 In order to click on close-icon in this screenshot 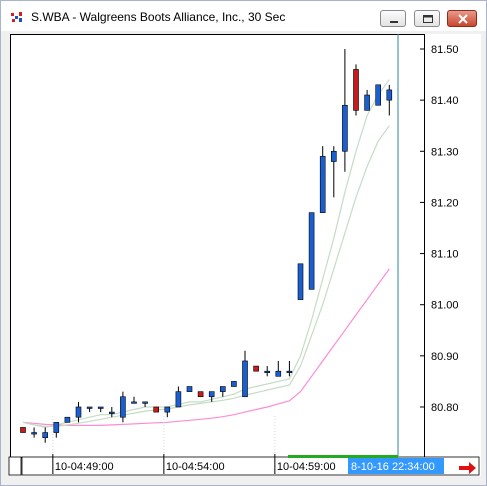, I will do `click(463, 19)`.